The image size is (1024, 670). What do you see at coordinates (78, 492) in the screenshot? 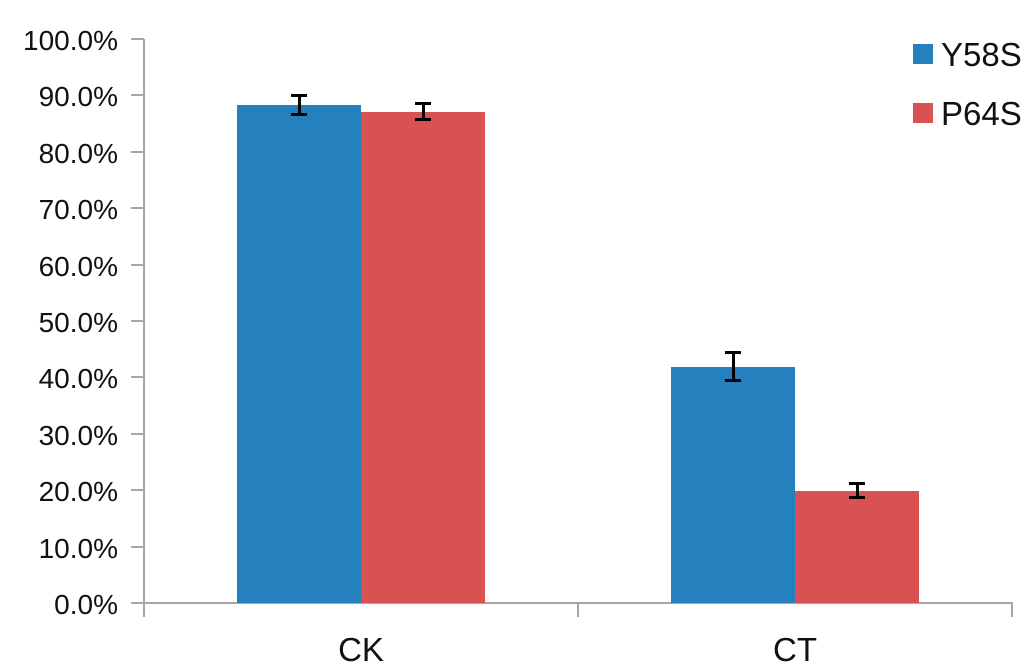
I see `y-axis-tick-label: 20.0%` at bounding box center [78, 492].